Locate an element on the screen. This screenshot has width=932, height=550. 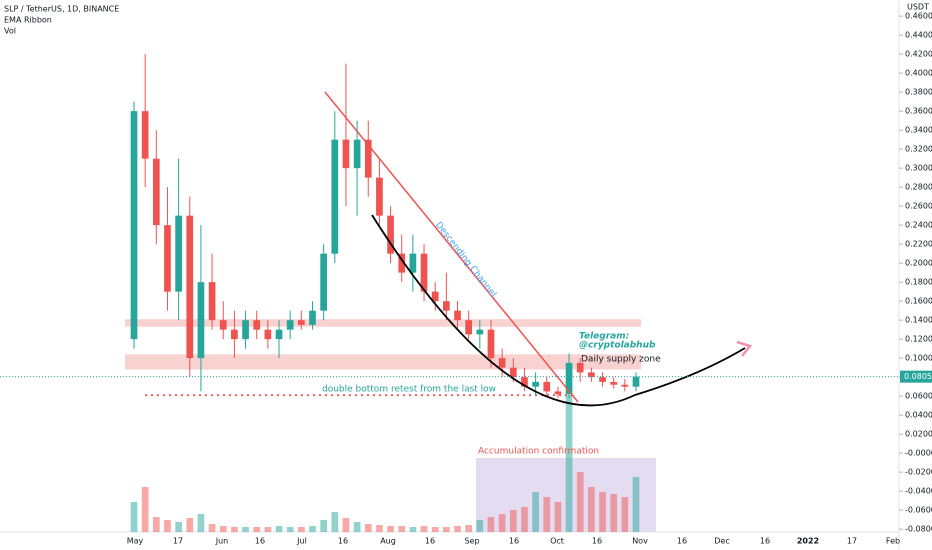
y-tick-label: 0.2600 is located at coordinates (918, 206).